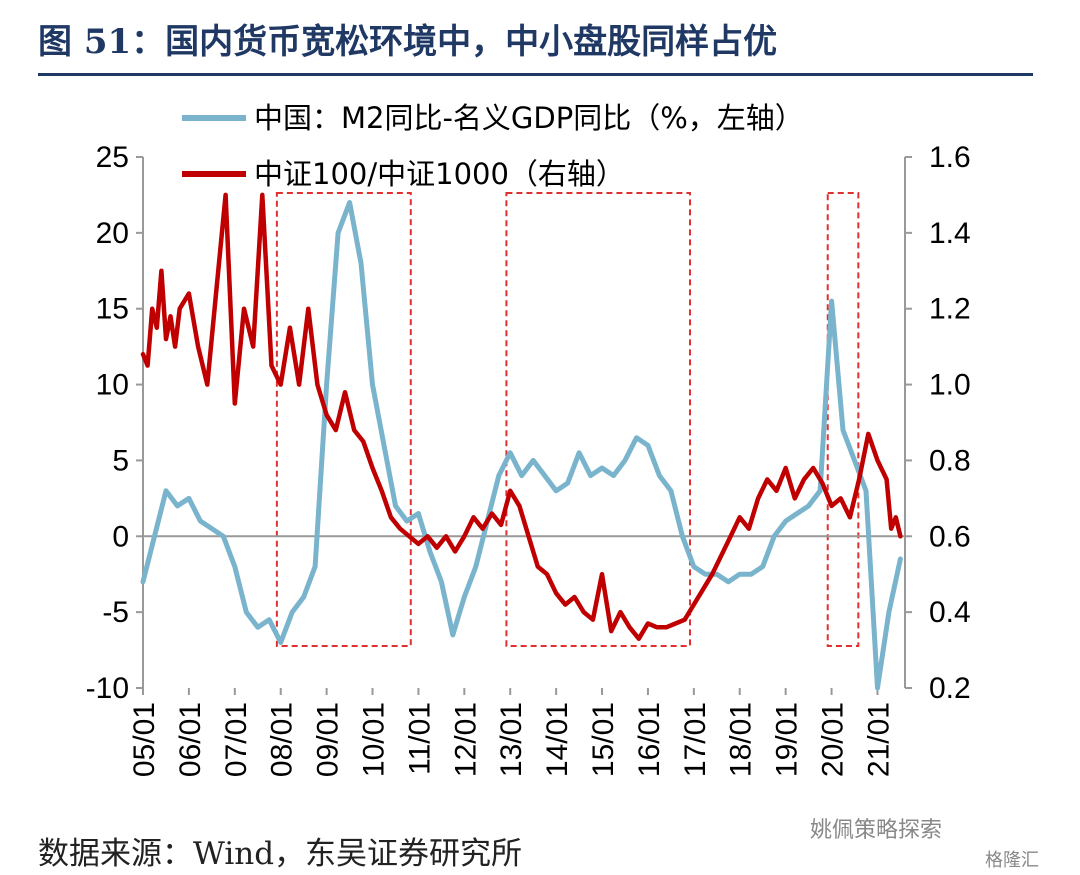 Image resolution: width=1080 pixels, height=875 pixels. What do you see at coordinates (439, 174) in the screenshot?
I see `legend-item-ratio-label: 中证100/中证1000（右轴）` at bounding box center [439, 174].